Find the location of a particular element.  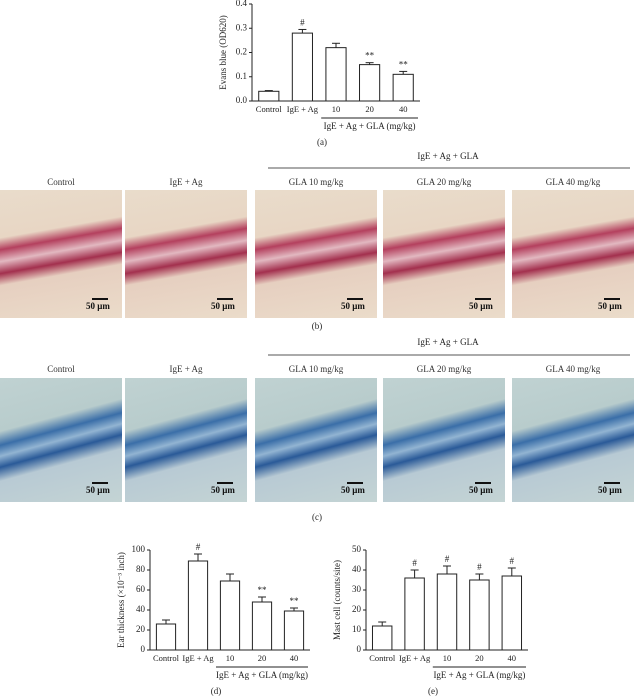

panel-label: (a) is located at coordinates (322, 142).